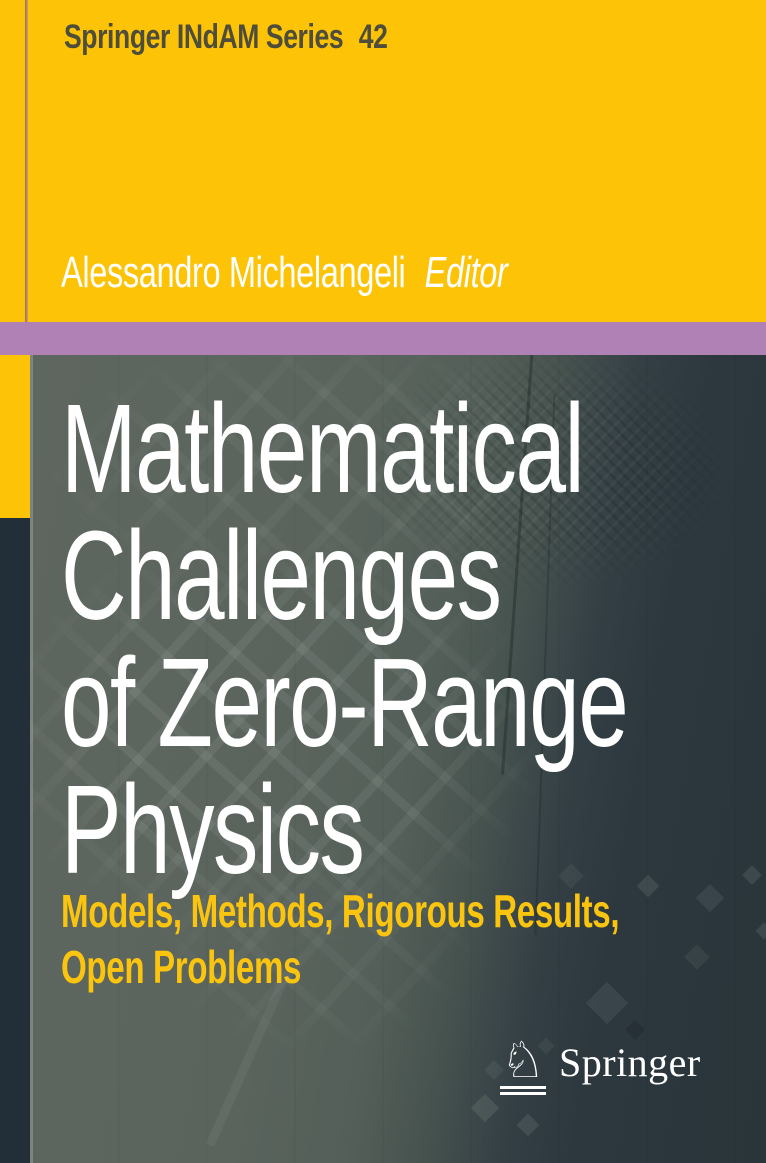 The height and width of the screenshot is (1163, 766). I want to click on subtitle-line: Models, Methods, Rigorous Results,, so click(340, 911).